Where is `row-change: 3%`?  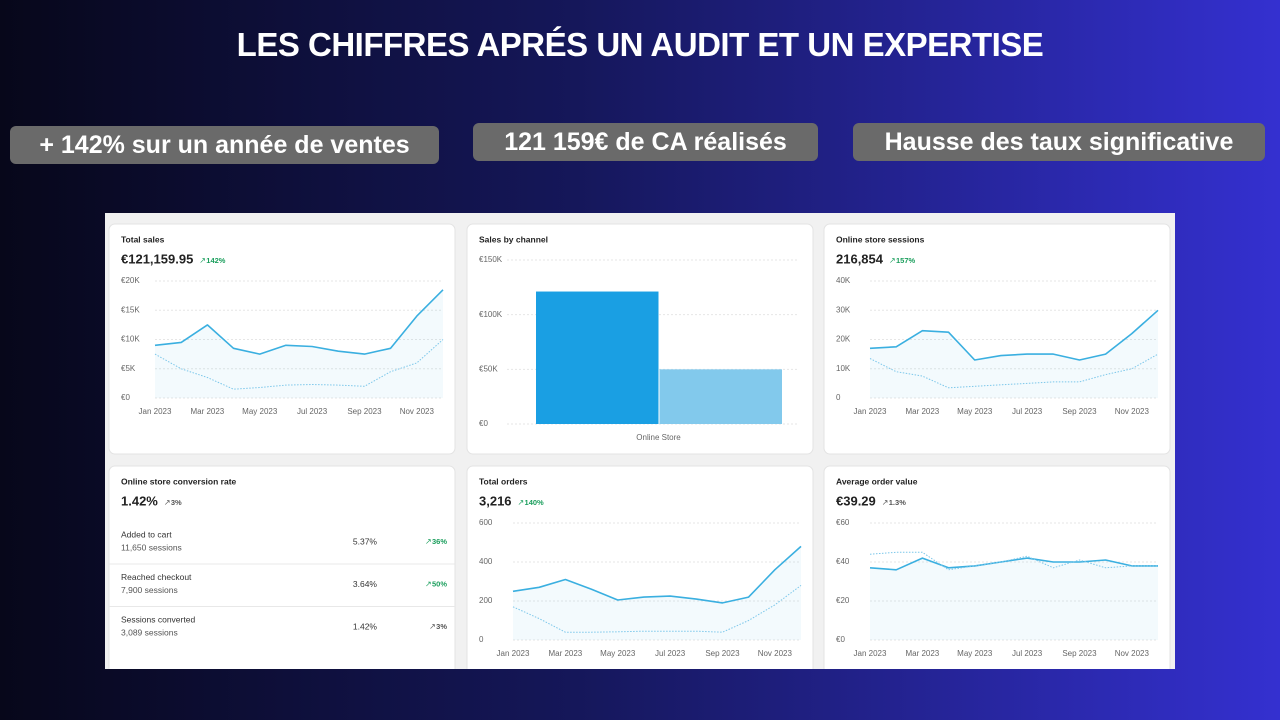 row-change: 3% is located at coordinates (441, 626).